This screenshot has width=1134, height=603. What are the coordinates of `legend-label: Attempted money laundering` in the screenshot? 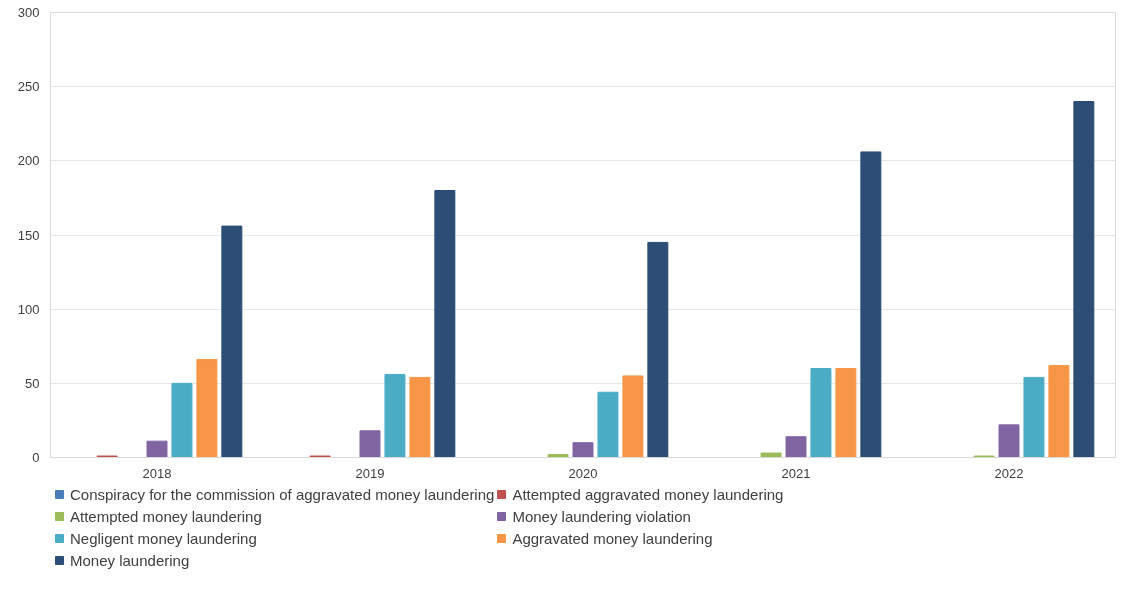 It's located at (166, 516).